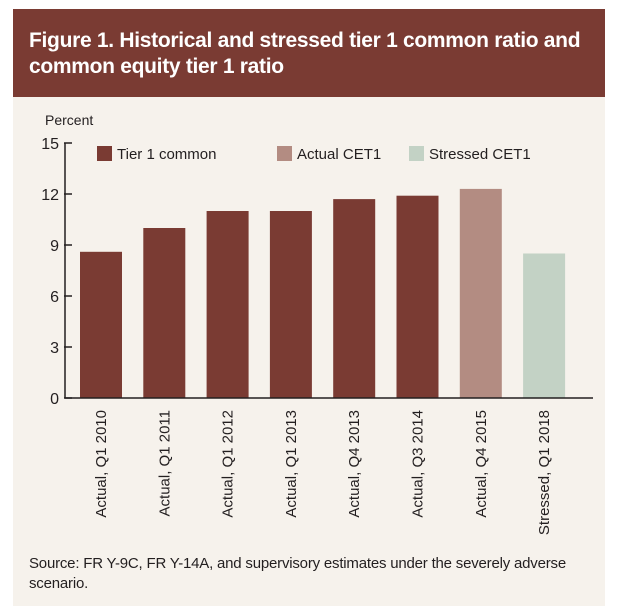 The width and height of the screenshot is (618, 615). What do you see at coordinates (418, 464) in the screenshot?
I see `x-tick-label-6: Actual, Q3 2014` at bounding box center [418, 464].